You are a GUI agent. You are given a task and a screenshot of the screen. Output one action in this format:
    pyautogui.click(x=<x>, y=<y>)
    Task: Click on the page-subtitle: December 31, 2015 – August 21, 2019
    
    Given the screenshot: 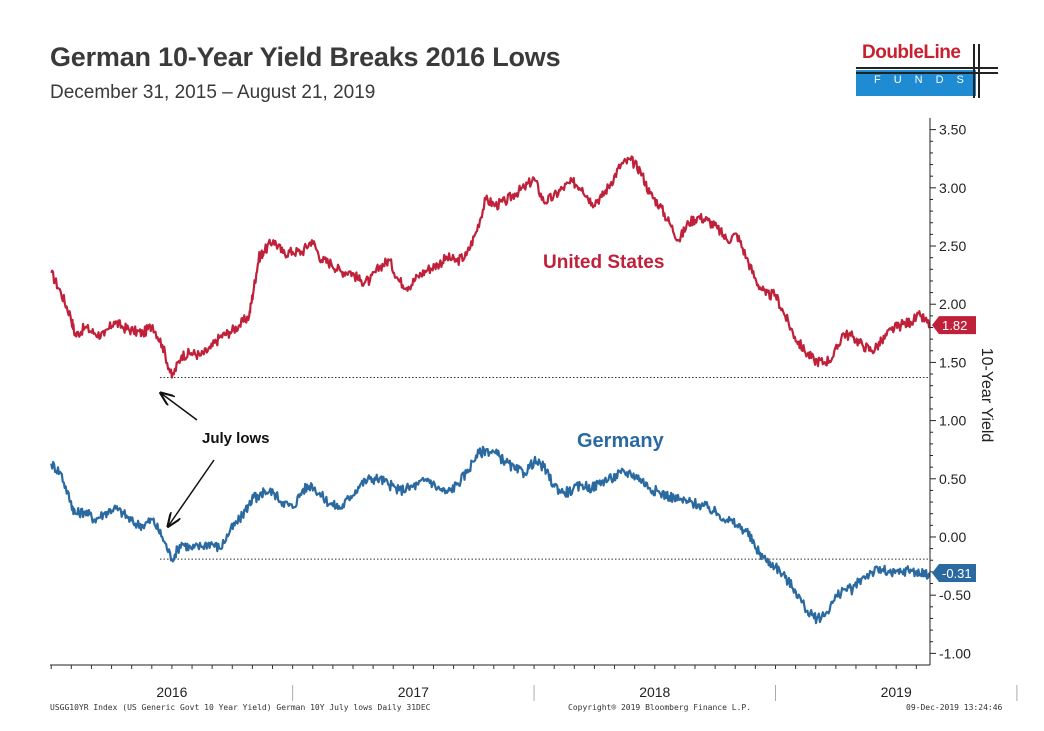 What is the action you would take?
    pyautogui.click(x=213, y=92)
    